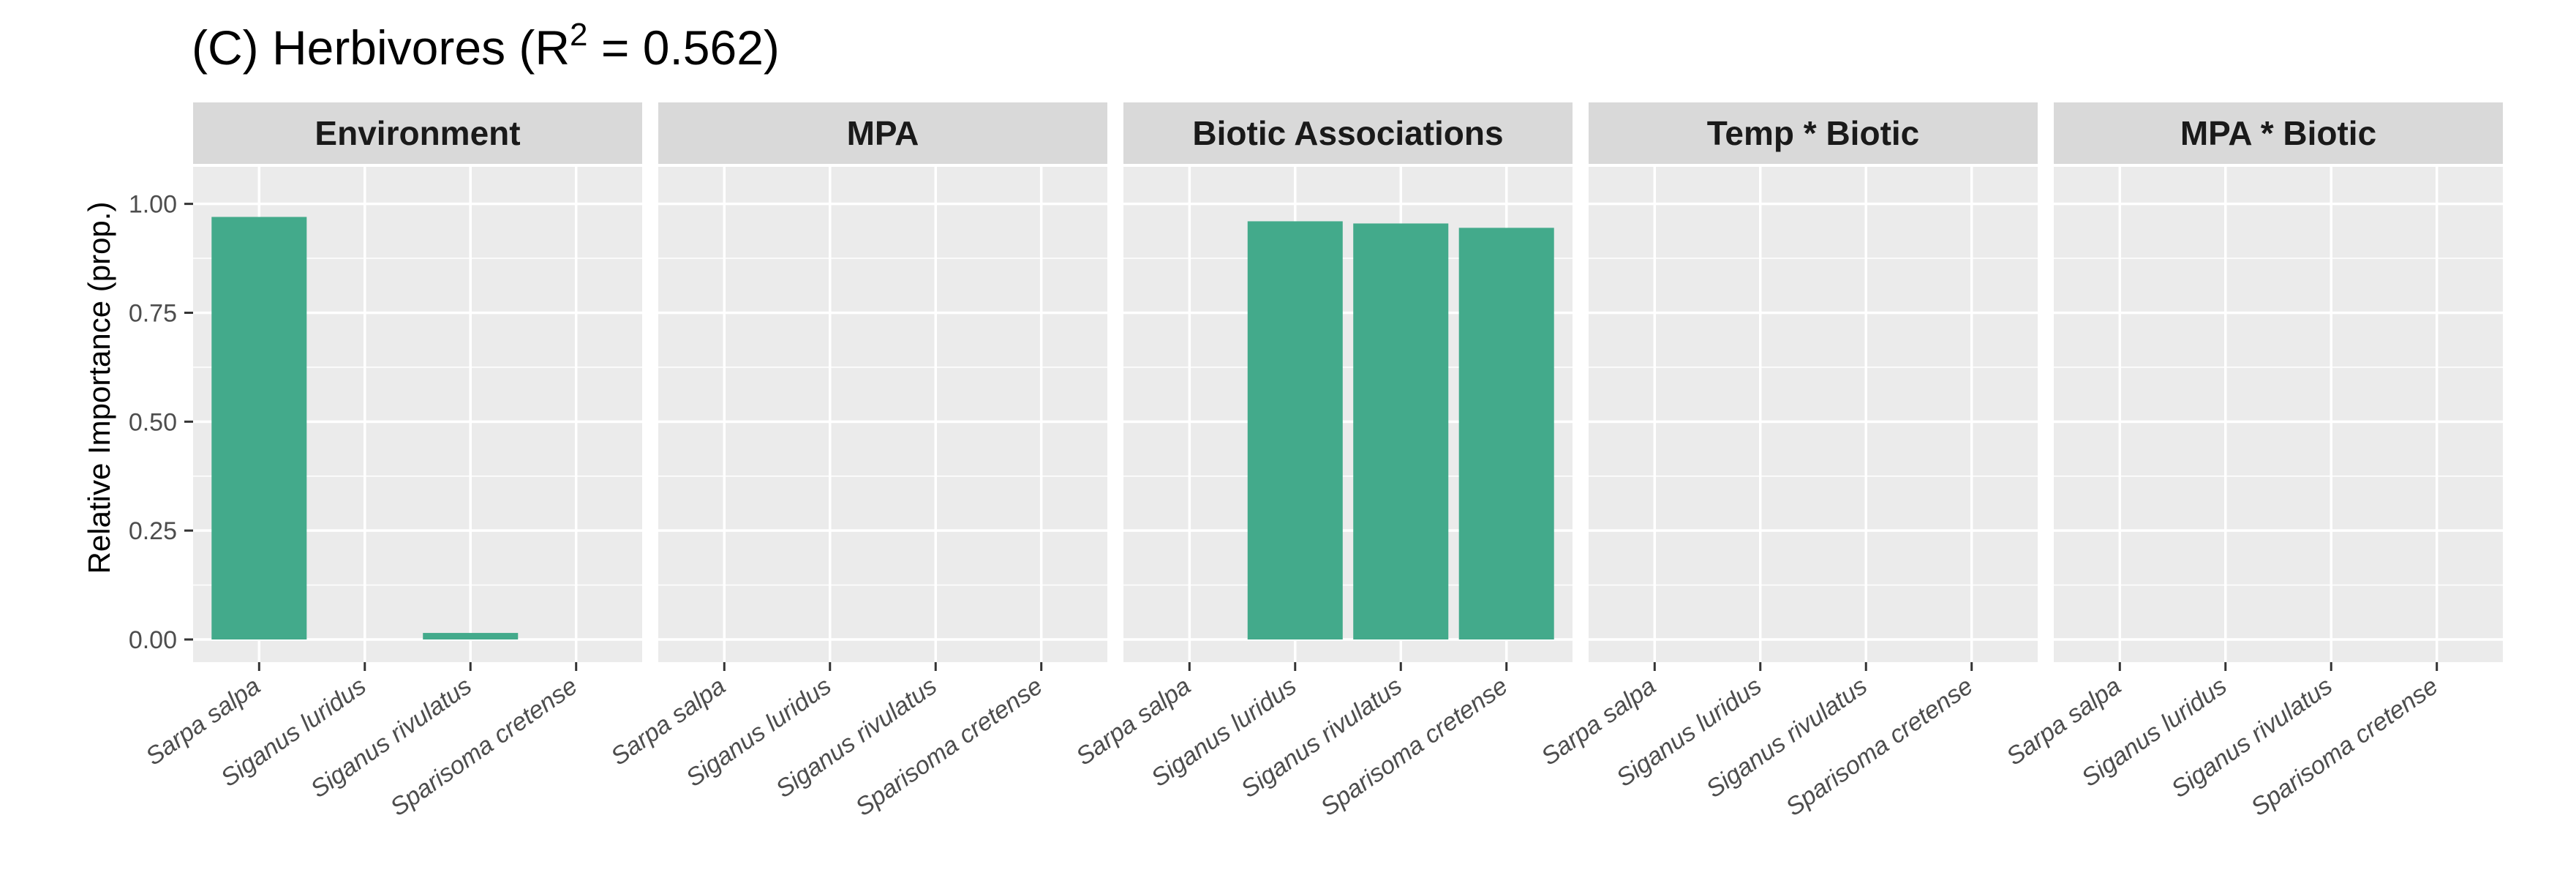  What do you see at coordinates (153, 205) in the screenshot?
I see `y-tick-label: 1.00` at bounding box center [153, 205].